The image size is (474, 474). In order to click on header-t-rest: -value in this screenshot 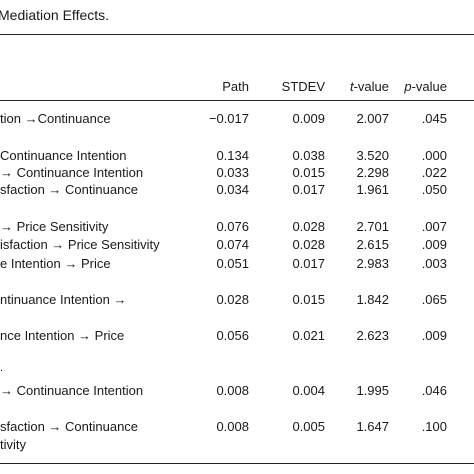, I will do `click(371, 86)`.